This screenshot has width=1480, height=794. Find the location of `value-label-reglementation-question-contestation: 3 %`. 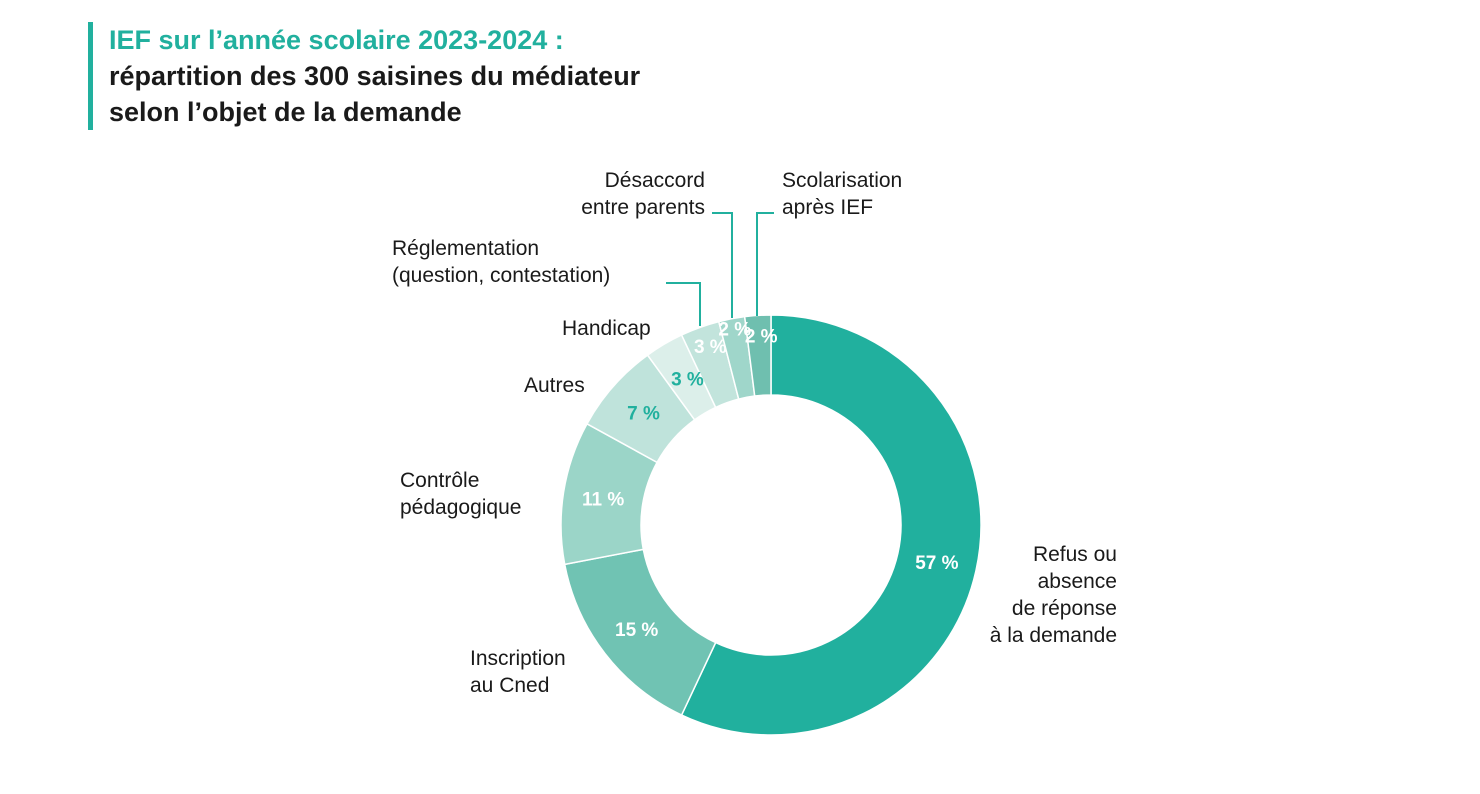

value-label-reglementation-question-contestation: 3 % is located at coordinates (710, 347).